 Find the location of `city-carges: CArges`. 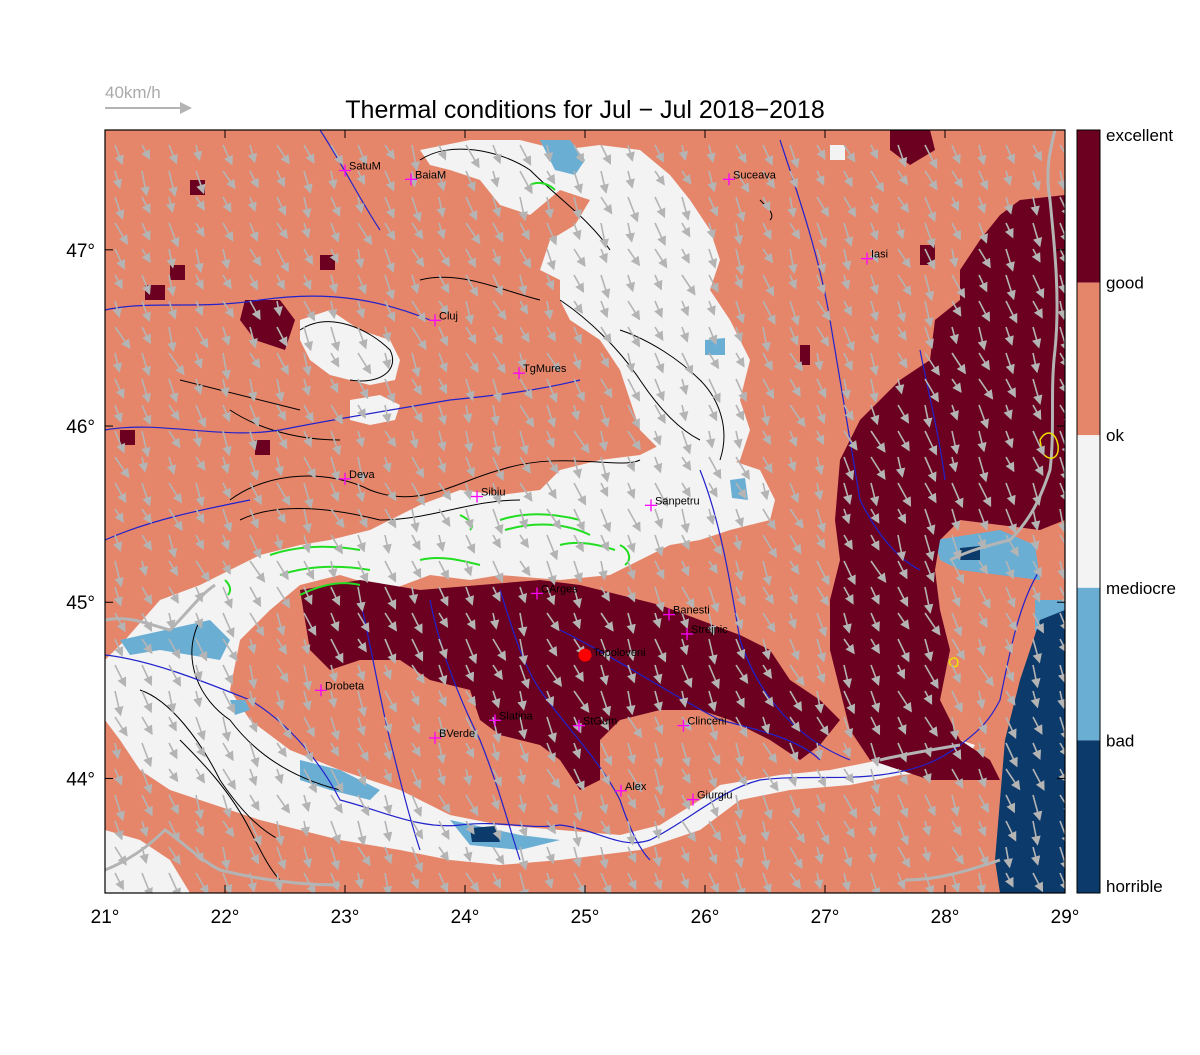

city-carges: CArges is located at coordinates (554, 591).